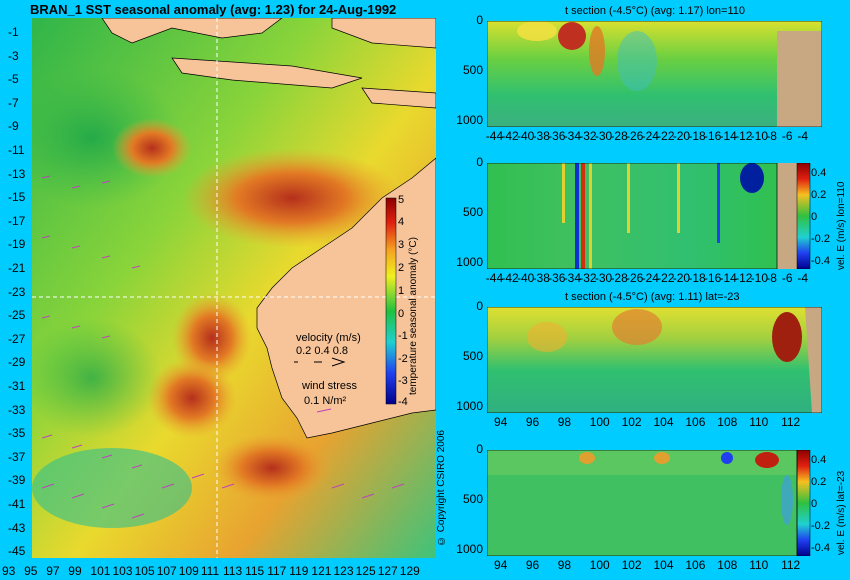  I want to click on cb-tick: 5, so click(401, 200).